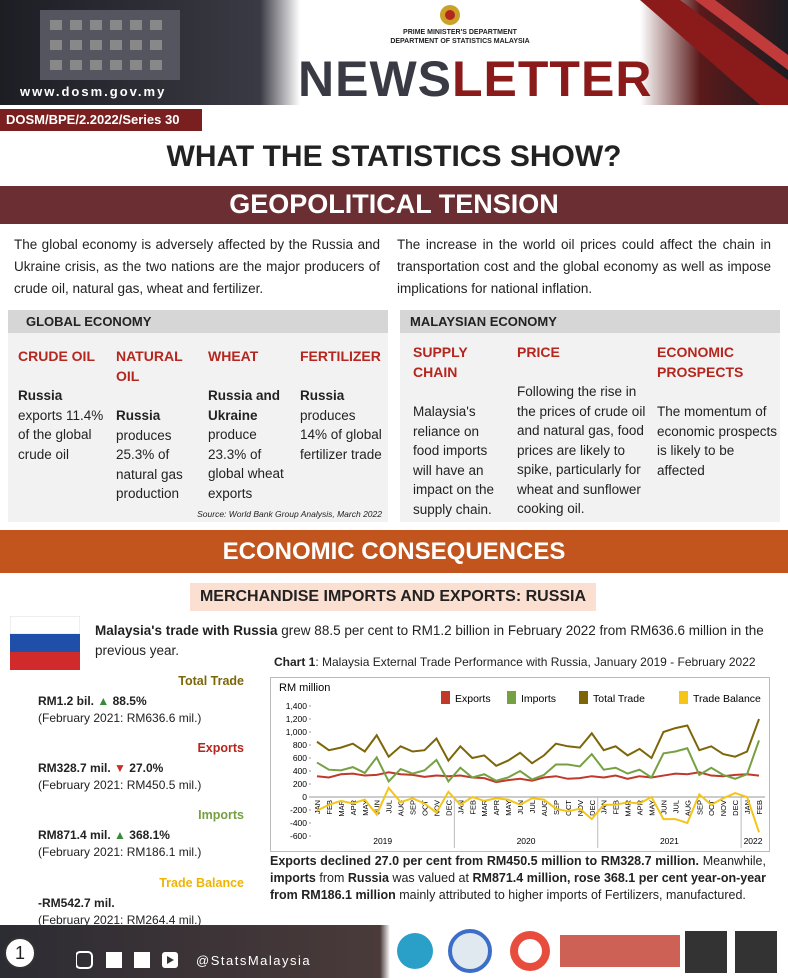 Image resolution: width=788 pixels, height=978 pixels. I want to click on column-text: produces 14% of global fertilizer trade, so click(341, 434).